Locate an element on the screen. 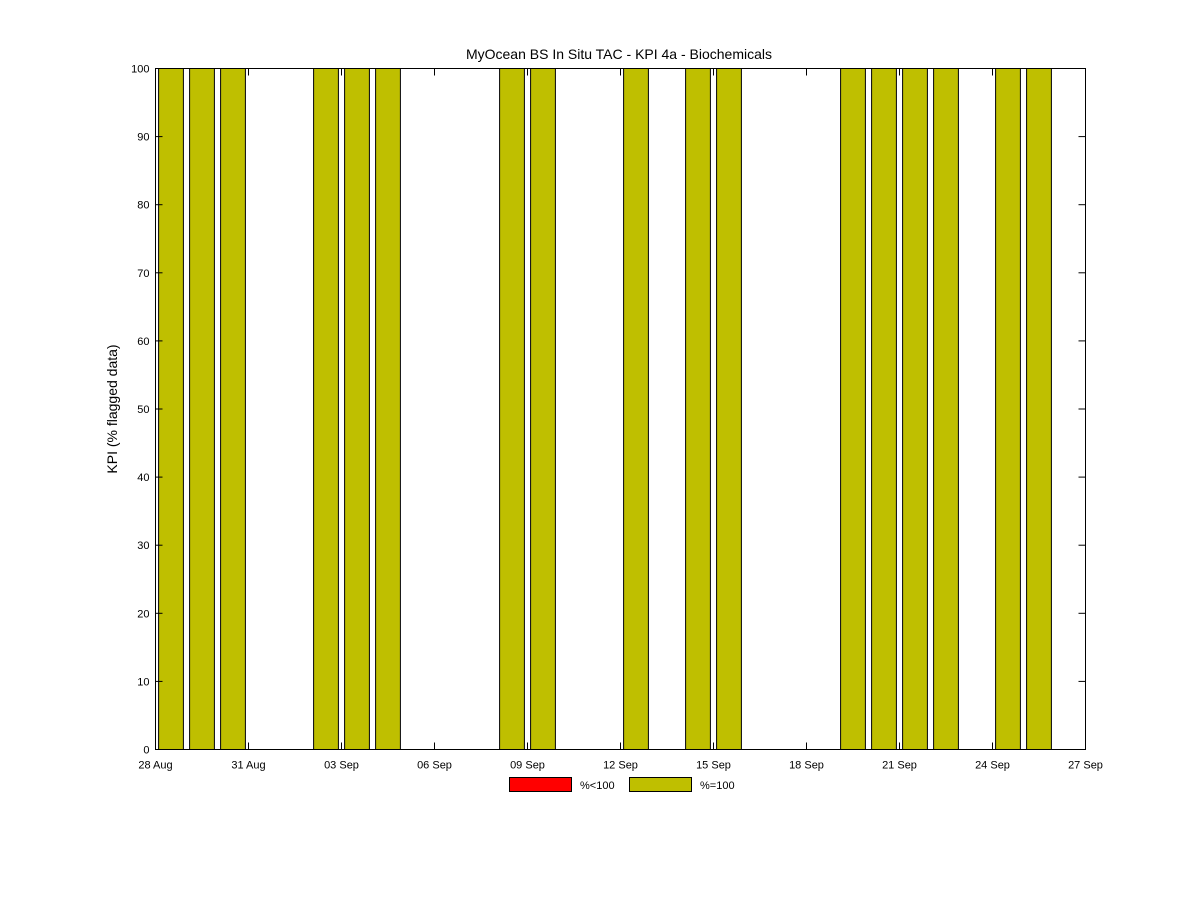 This screenshot has height=900, width=1200. y-tick-label: 100 is located at coordinates (140, 70).